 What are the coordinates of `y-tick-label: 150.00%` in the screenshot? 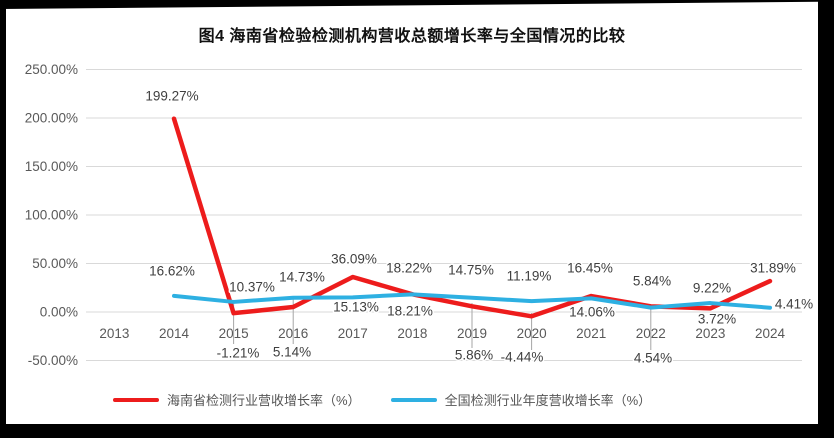 It's located at (51, 166).